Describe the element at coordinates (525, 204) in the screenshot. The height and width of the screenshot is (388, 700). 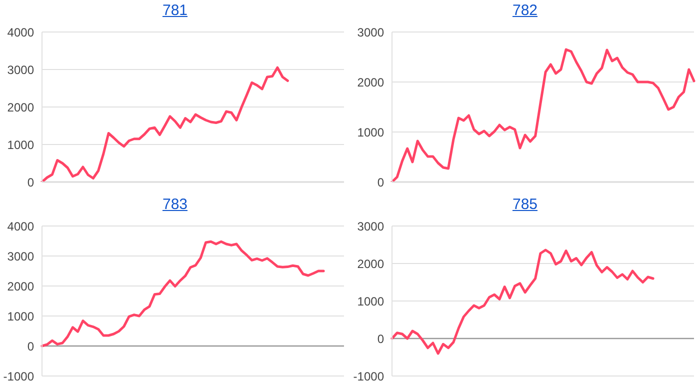
I see `chart-title: 785` at that location.